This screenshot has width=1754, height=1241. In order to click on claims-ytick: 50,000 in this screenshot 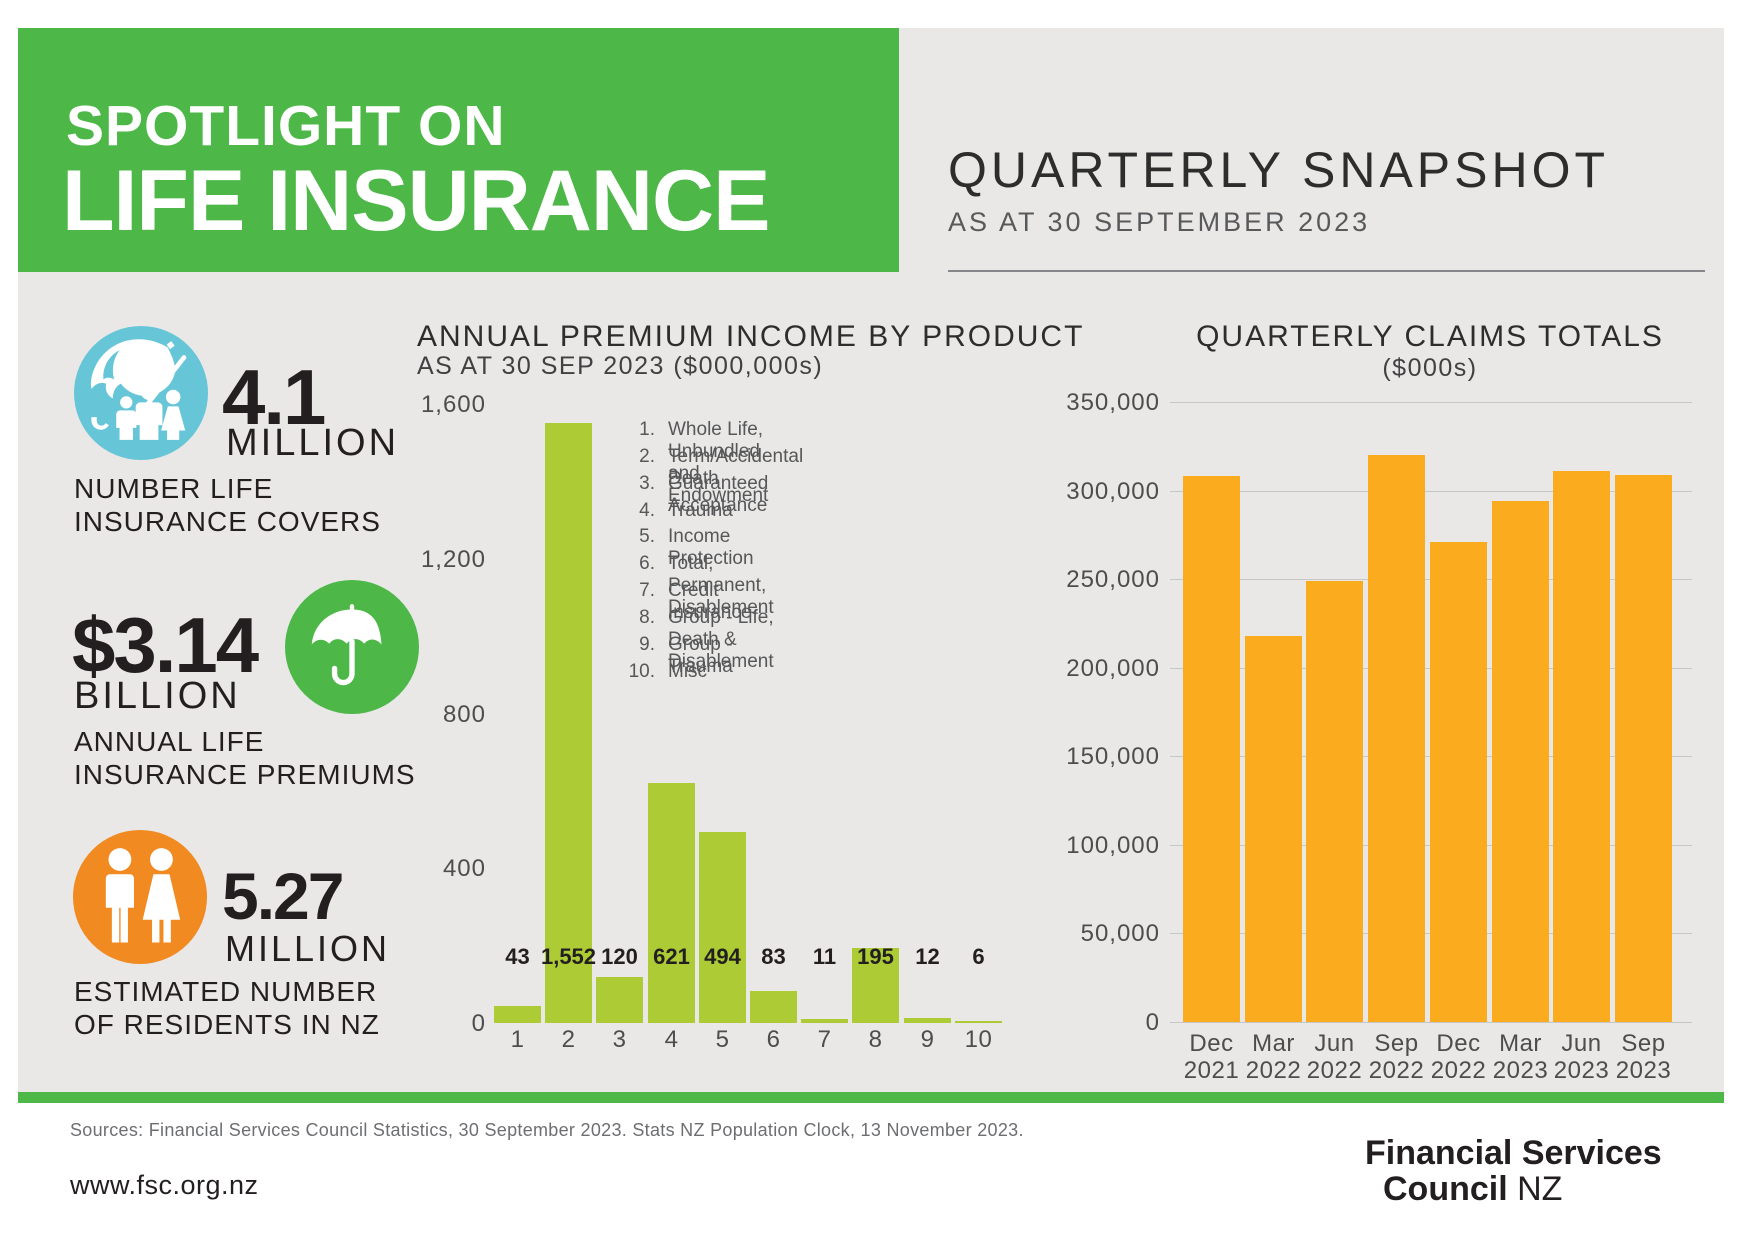, I will do `click(1120, 934)`.